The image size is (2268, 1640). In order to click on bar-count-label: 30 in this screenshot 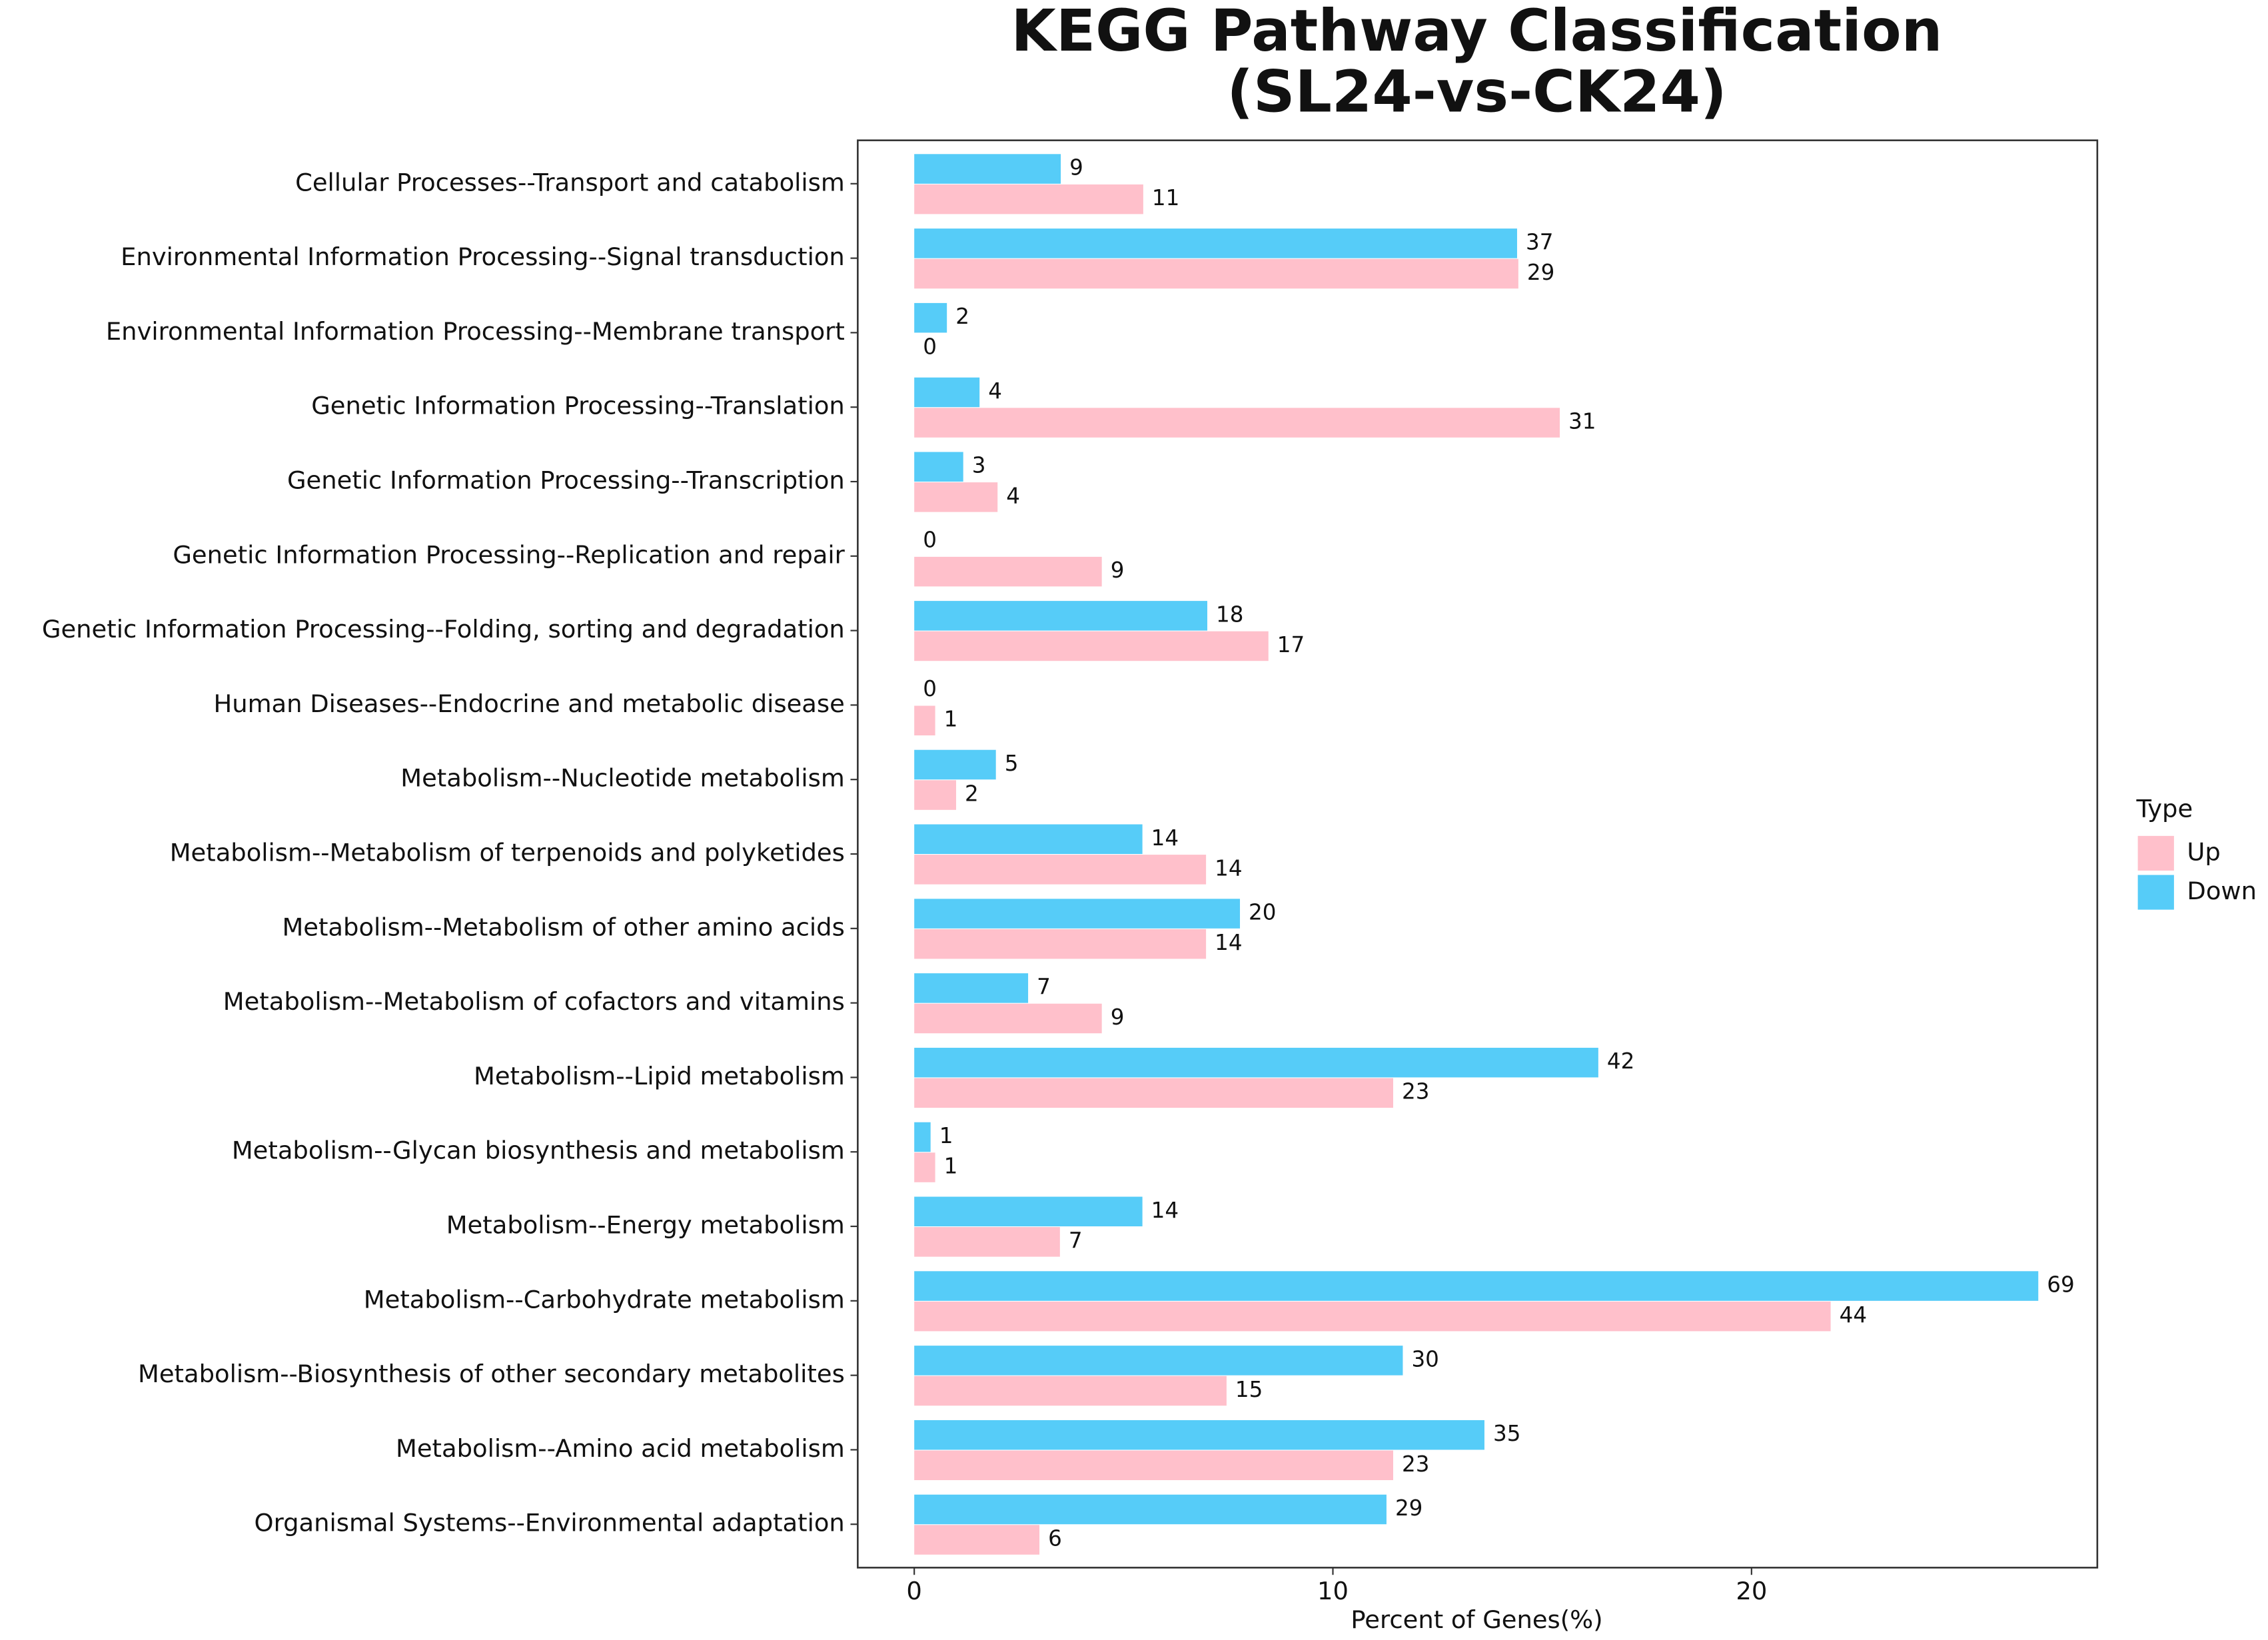, I will do `click(1424, 1359)`.